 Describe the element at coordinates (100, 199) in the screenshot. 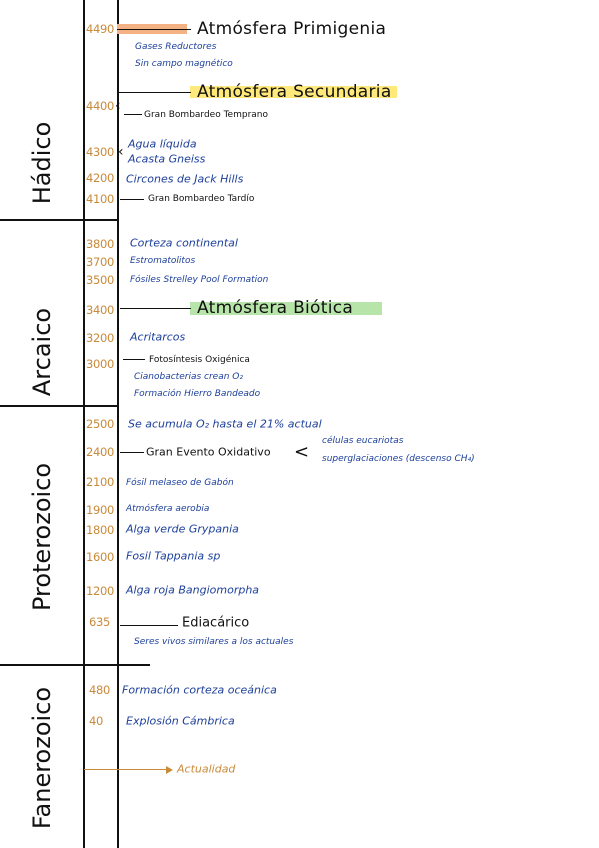

I see `year-4100: 4100` at that location.